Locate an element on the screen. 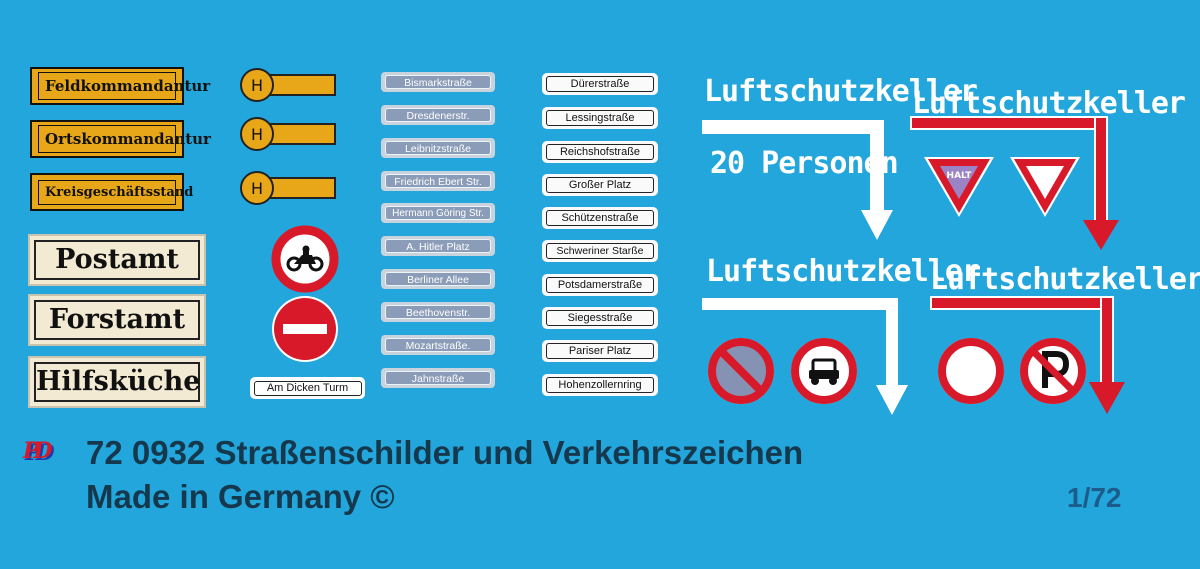 This screenshot has width=1200, height=569. sign-text: Postamt is located at coordinates (117, 260).